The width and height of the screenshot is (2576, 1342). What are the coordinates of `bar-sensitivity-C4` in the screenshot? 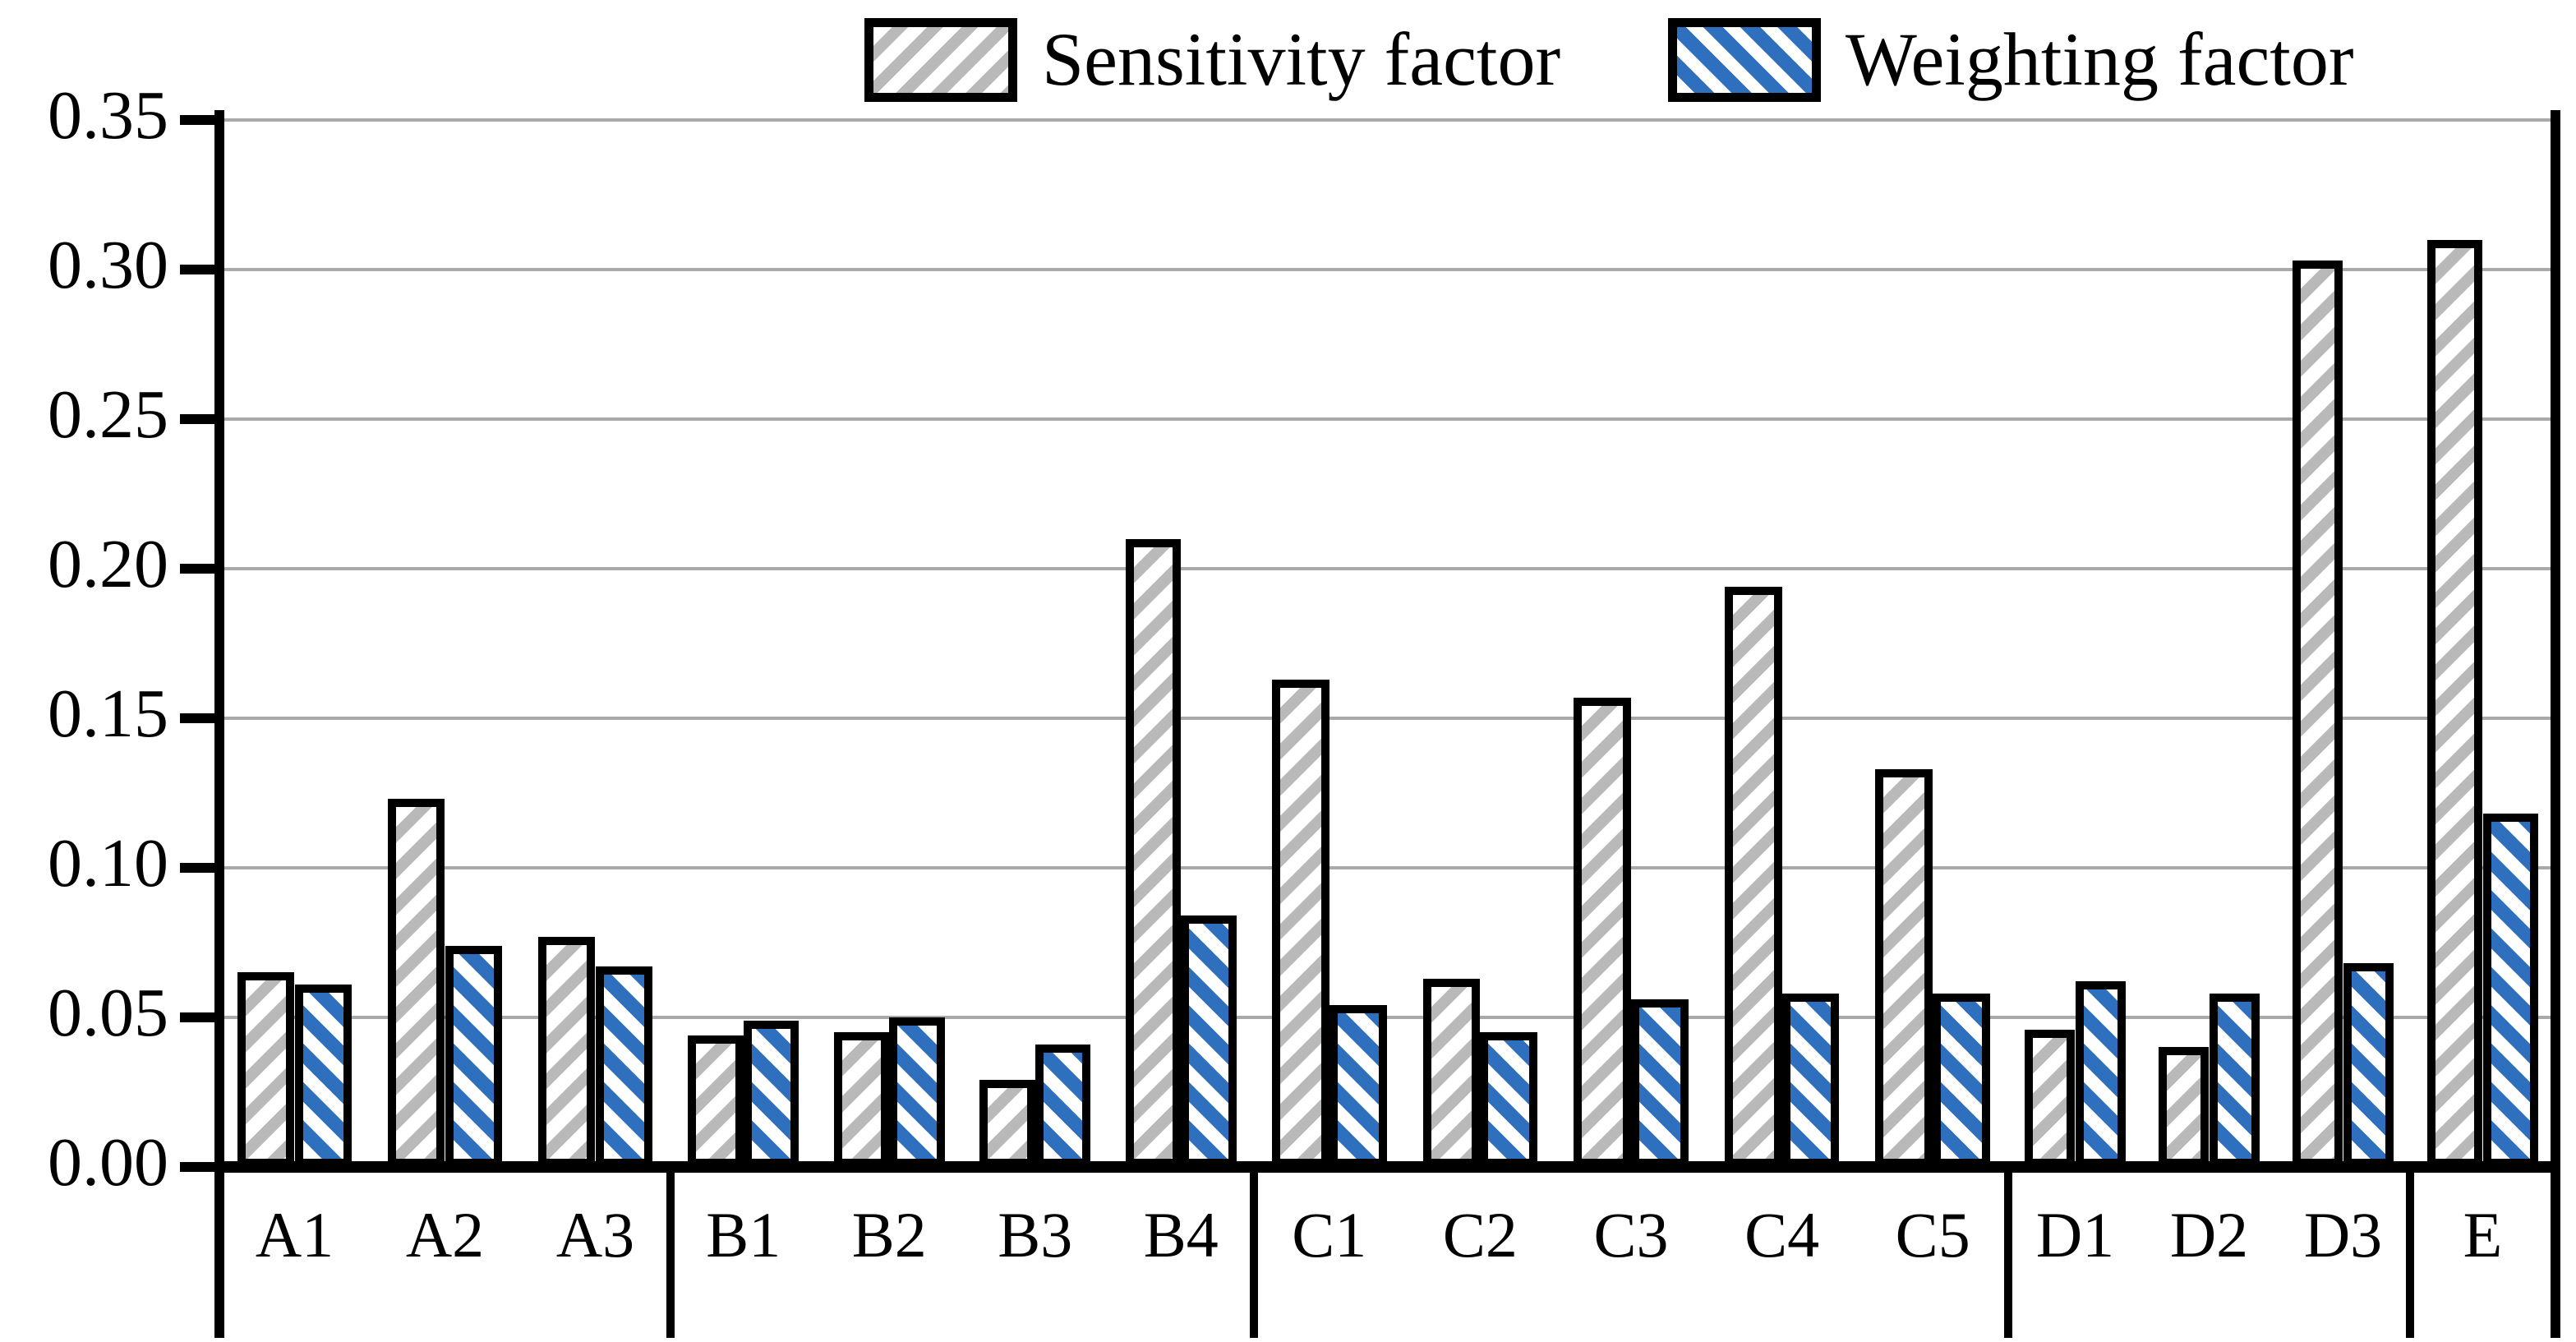 It's located at (1753, 877).